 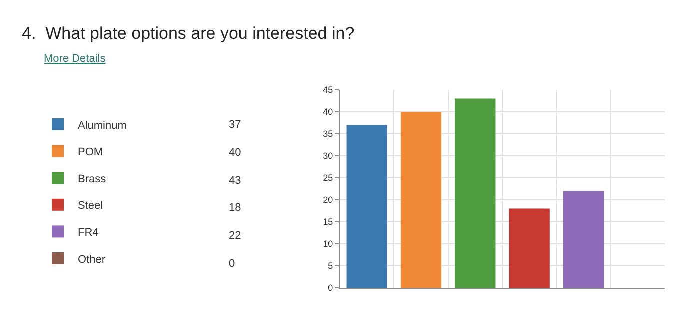 I want to click on legend-label: Aluminum, so click(x=102, y=126).